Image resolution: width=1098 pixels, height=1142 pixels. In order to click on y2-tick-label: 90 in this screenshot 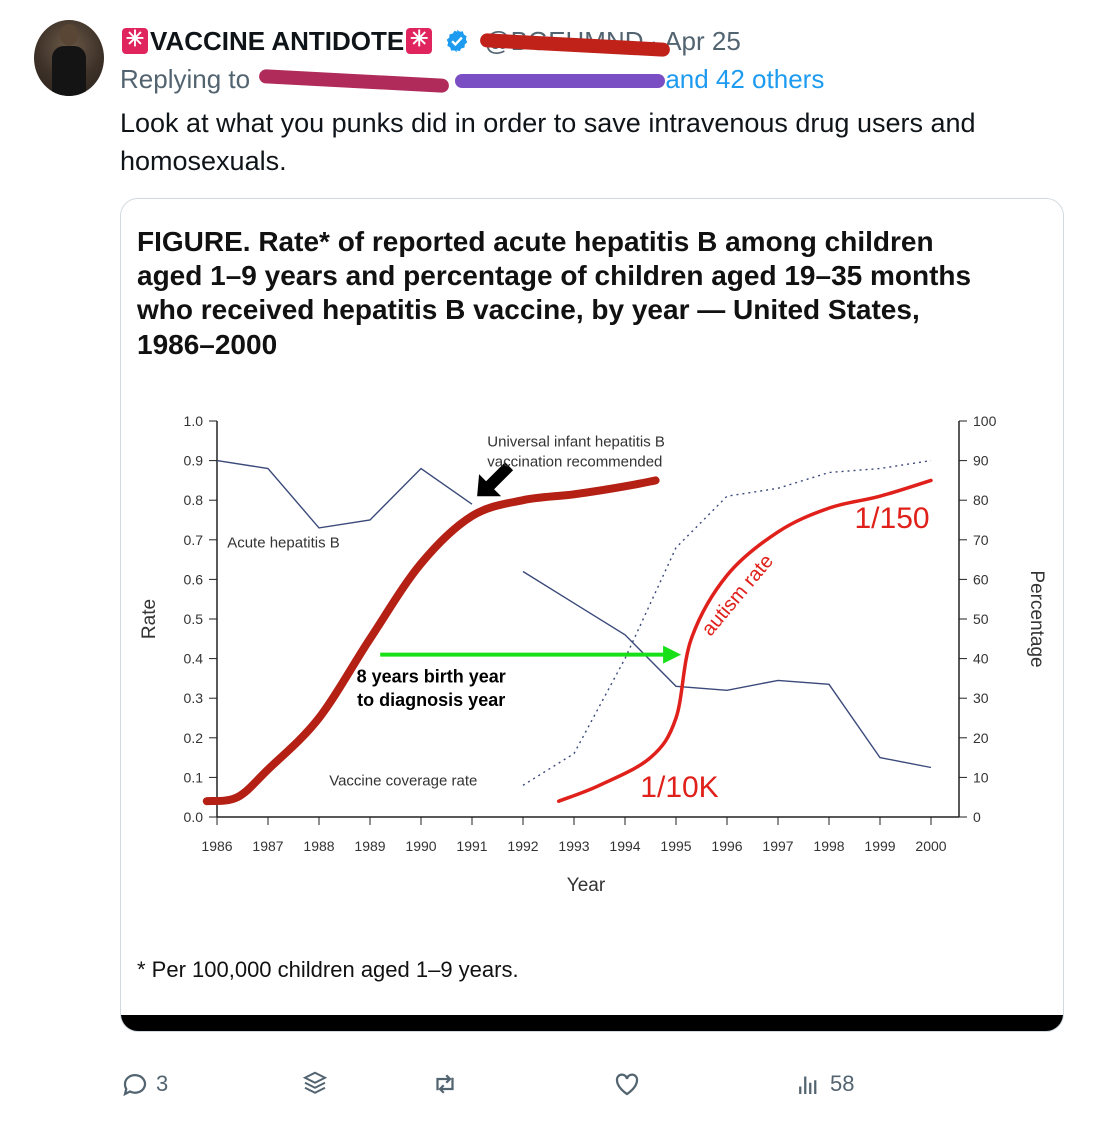, I will do `click(981, 461)`.